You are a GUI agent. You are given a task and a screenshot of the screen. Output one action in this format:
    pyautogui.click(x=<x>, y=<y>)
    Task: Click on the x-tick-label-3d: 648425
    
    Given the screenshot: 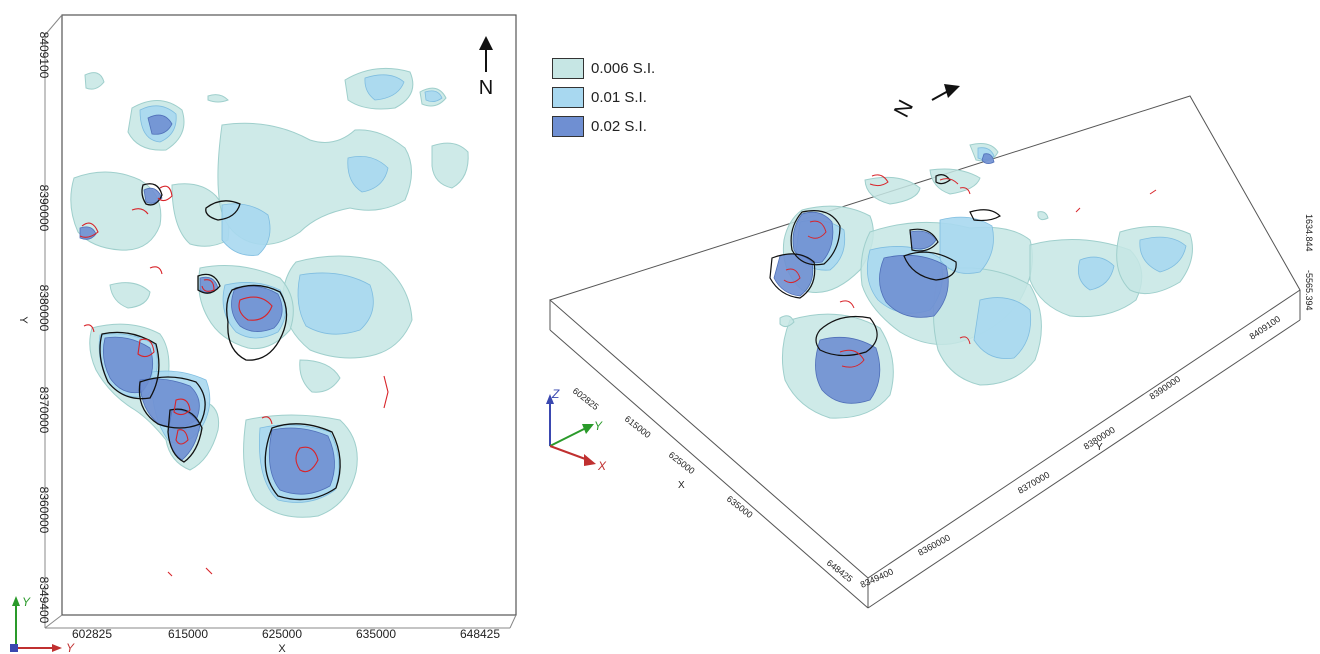 What is the action you would take?
    pyautogui.click(x=840, y=571)
    